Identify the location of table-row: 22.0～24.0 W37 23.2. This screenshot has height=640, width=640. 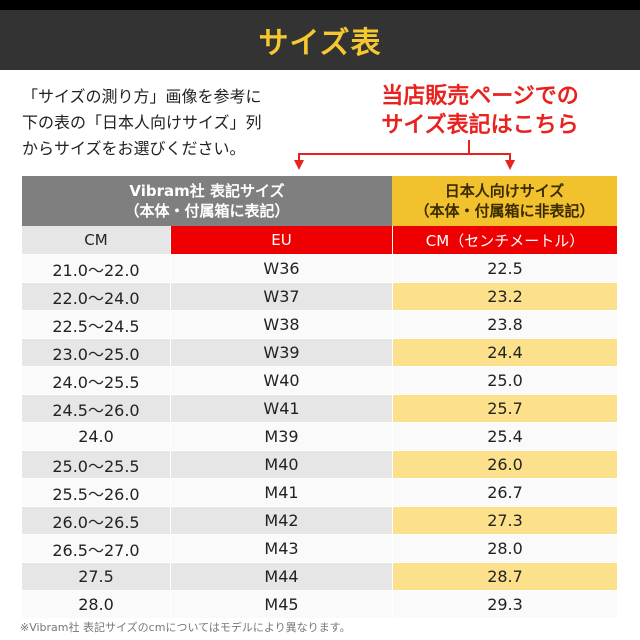
(319, 296).